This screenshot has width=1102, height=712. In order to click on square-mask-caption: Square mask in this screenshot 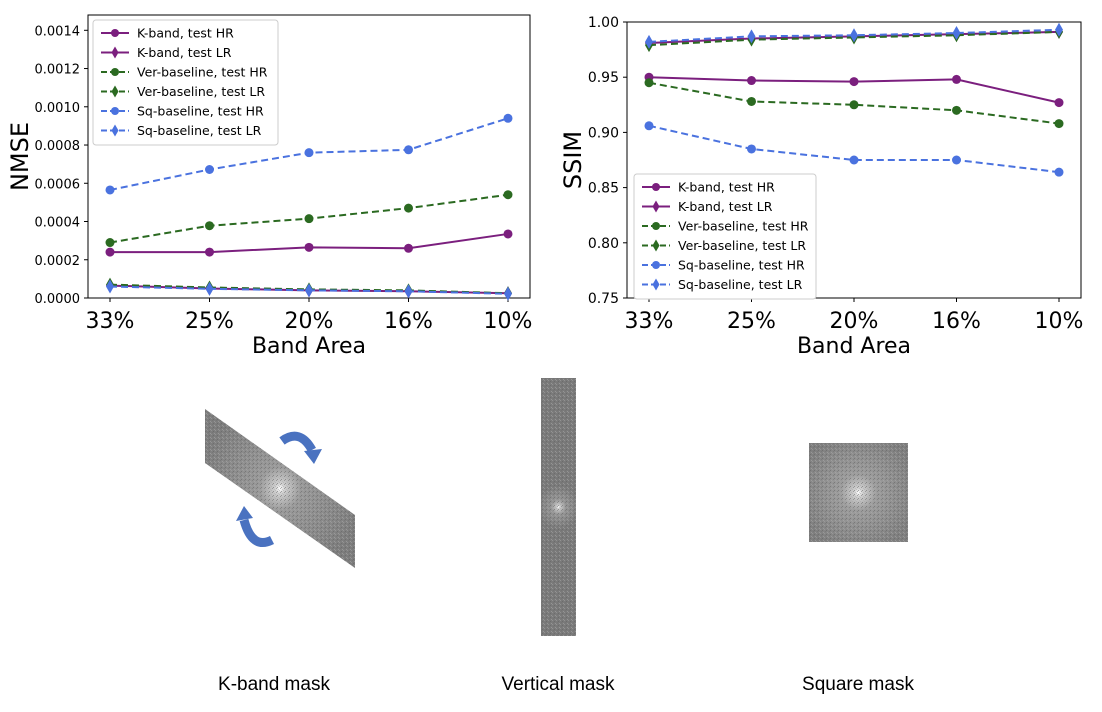, I will do `click(858, 684)`.